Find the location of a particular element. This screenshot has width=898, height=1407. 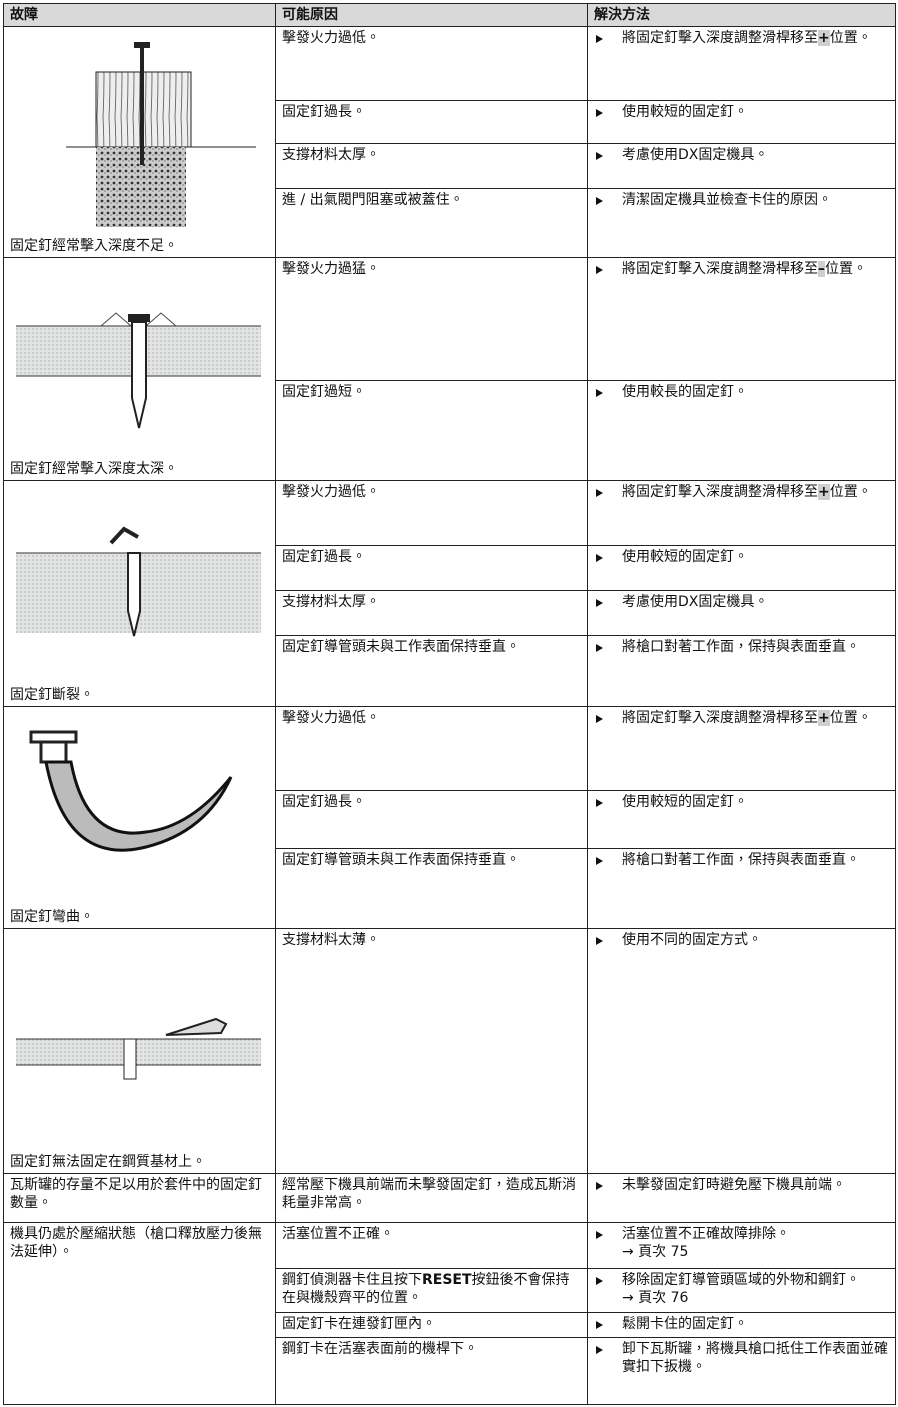

row: 固定釘過長。 使用較短的固定釘。 is located at coordinates (450, 819).